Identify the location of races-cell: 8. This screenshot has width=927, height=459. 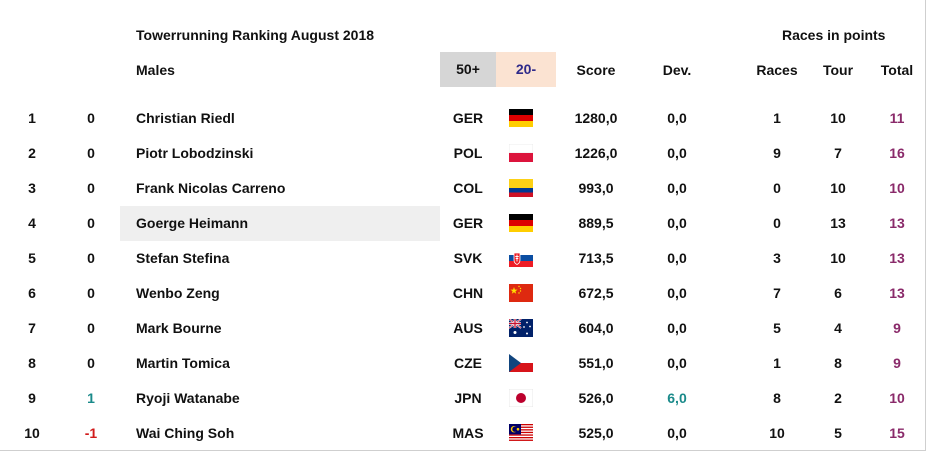
(777, 398).